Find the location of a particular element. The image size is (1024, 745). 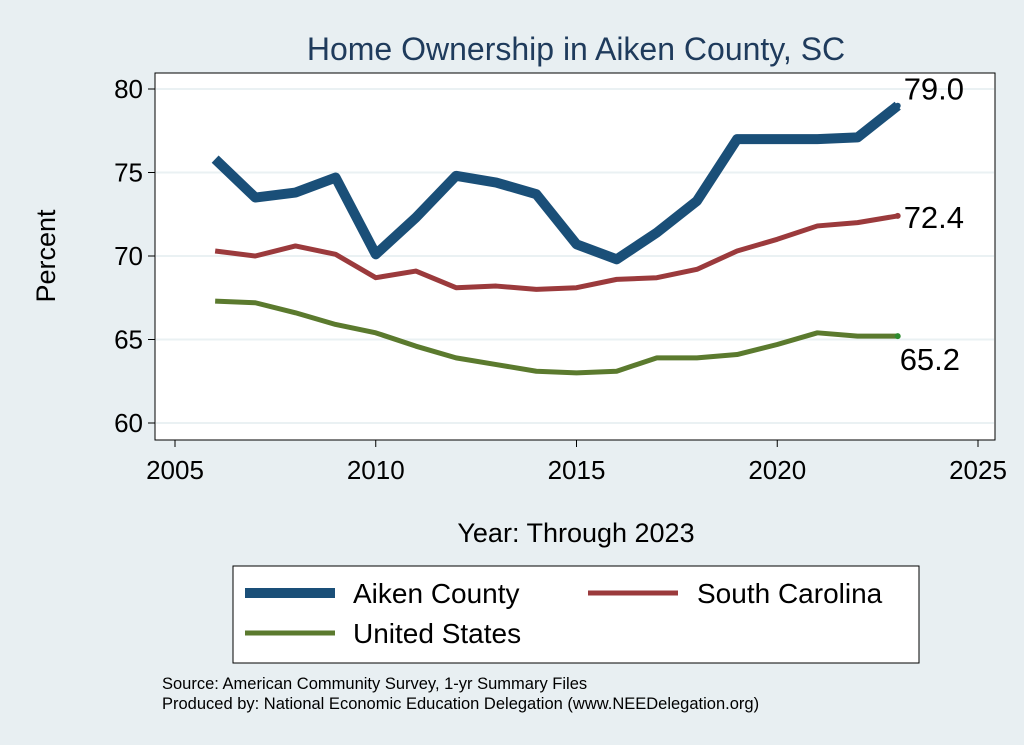

end-marker-south-carolina is located at coordinates (897, 215).